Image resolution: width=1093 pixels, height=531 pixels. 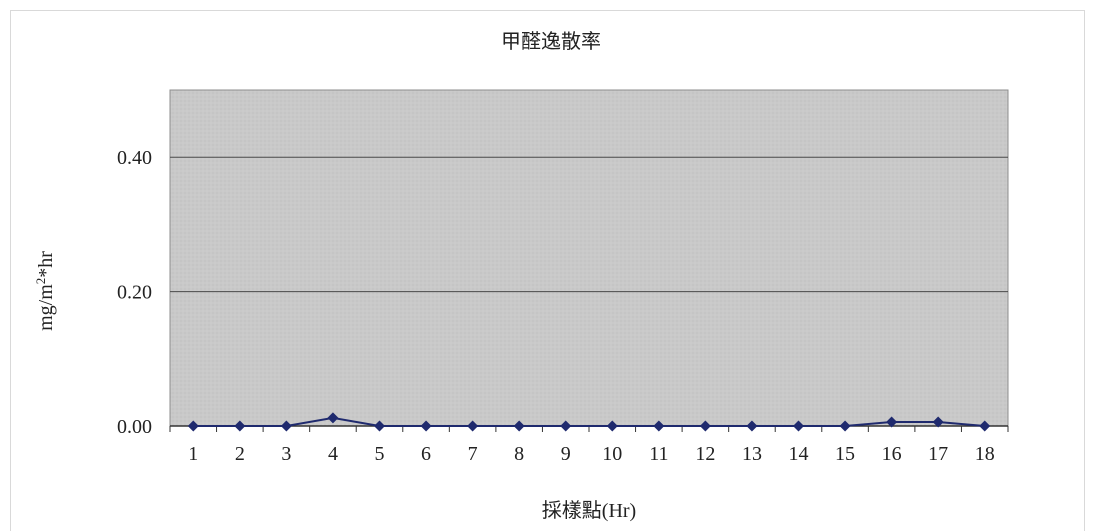 I want to click on series-markers, so click(x=589, y=422).